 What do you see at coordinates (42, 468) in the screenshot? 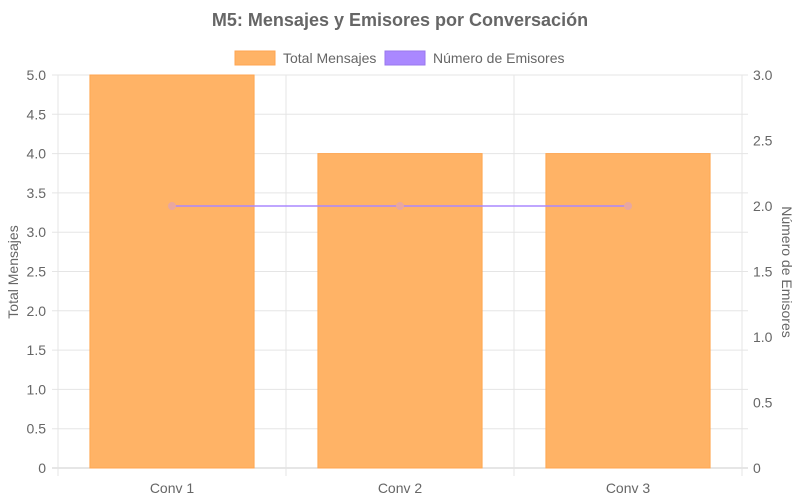
I see `y-tick-label: 0` at bounding box center [42, 468].